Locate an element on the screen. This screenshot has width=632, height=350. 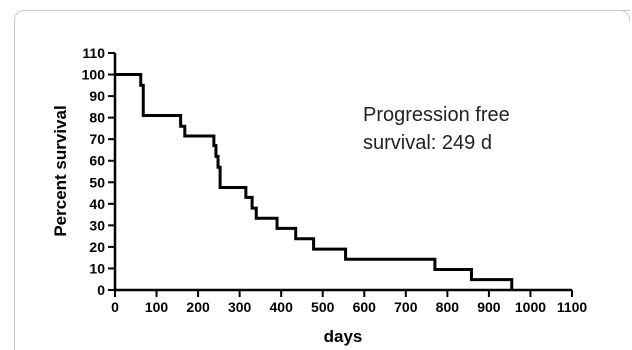
y-tick-label: 50 is located at coordinates (97, 182).